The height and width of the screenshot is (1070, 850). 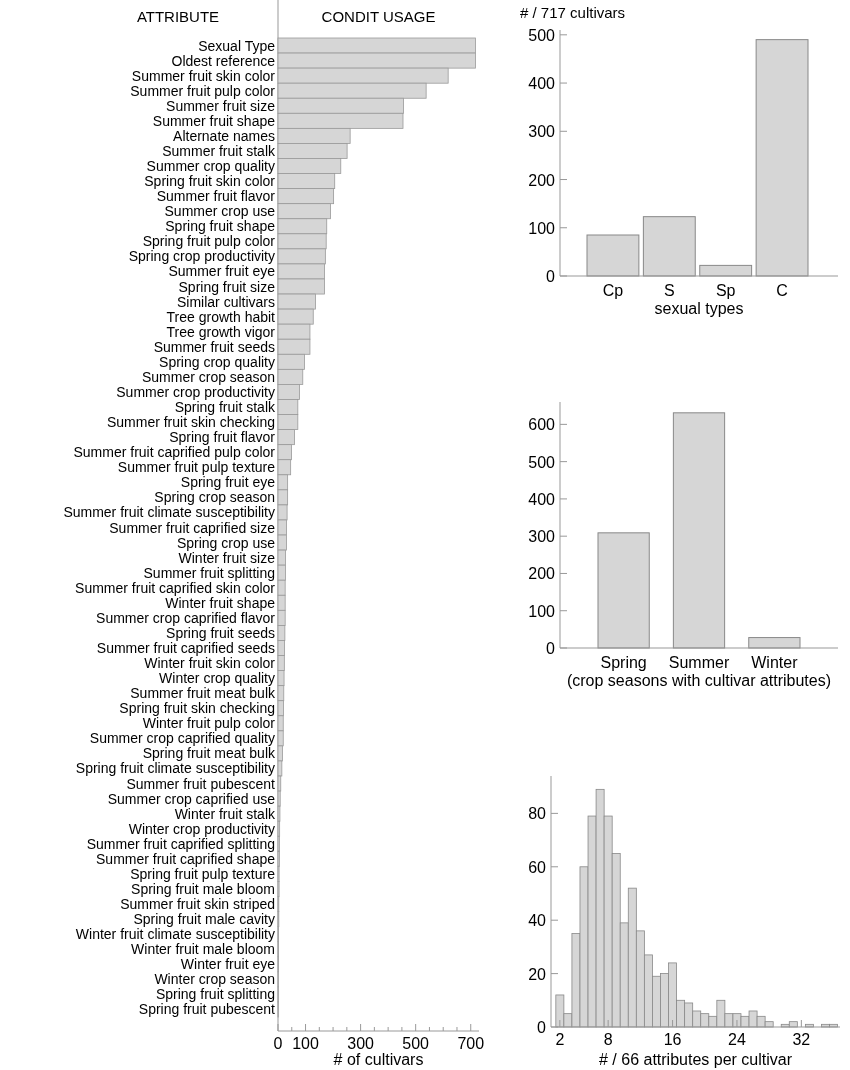 What do you see at coordinates (725, 290) in the screenshot?
I see `x-tick-label: Sp` at bounding box center [725, 290].